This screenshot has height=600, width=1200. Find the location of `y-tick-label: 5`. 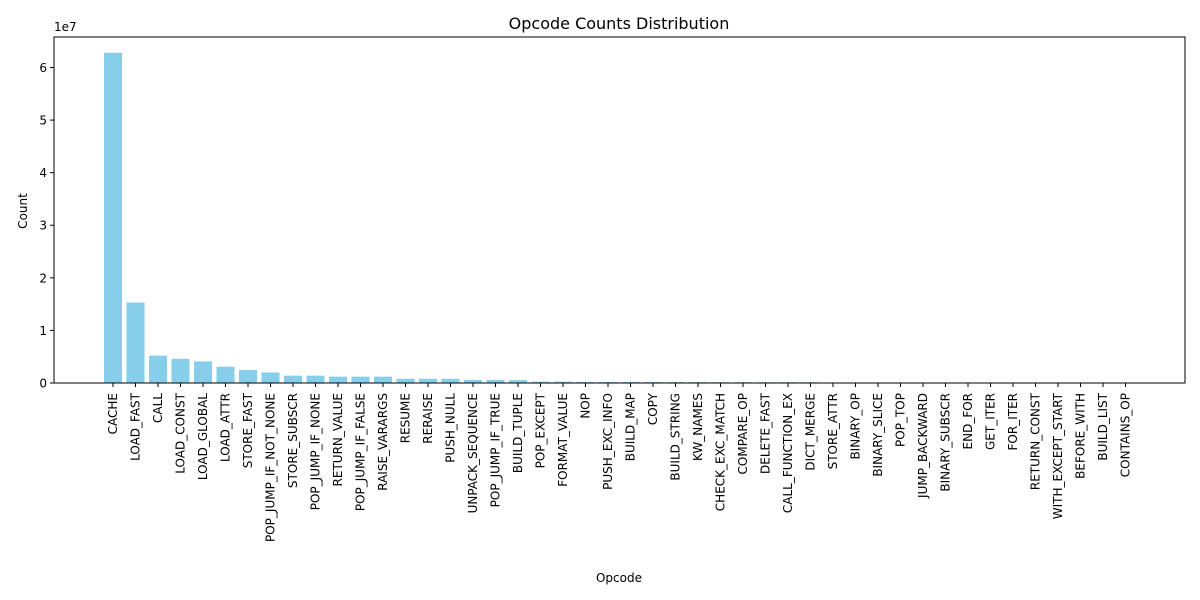

y-tick-label: 5 is located at coordinates (43, 121).